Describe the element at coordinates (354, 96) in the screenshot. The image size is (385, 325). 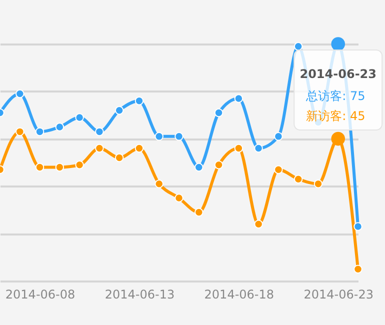
I see `annotation: : 75` at that location.